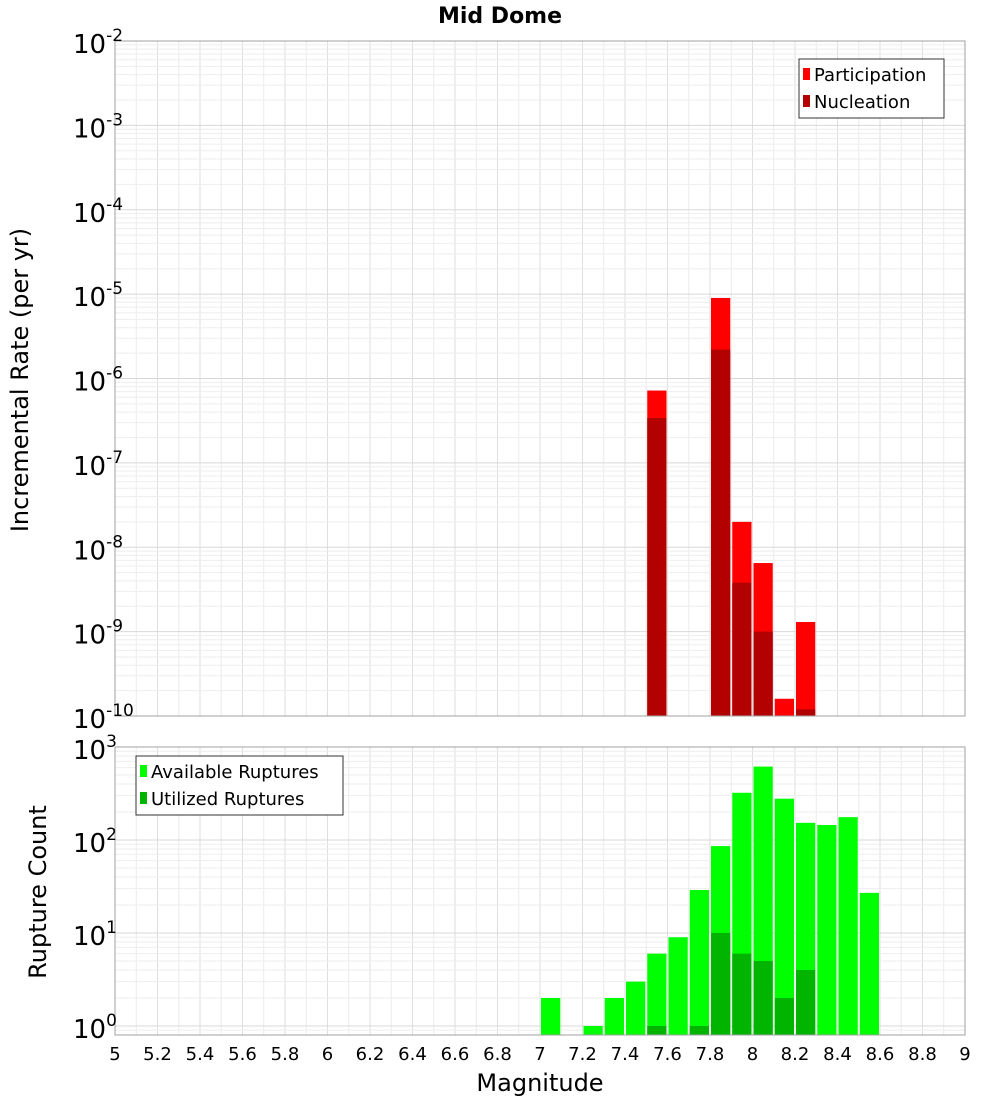 The image size is (1000, 1100). What do you see at coordinates (412, 1054) in the screenshot?
I see `x-tick-label: 6.4` at bounding box center [412, 1054].